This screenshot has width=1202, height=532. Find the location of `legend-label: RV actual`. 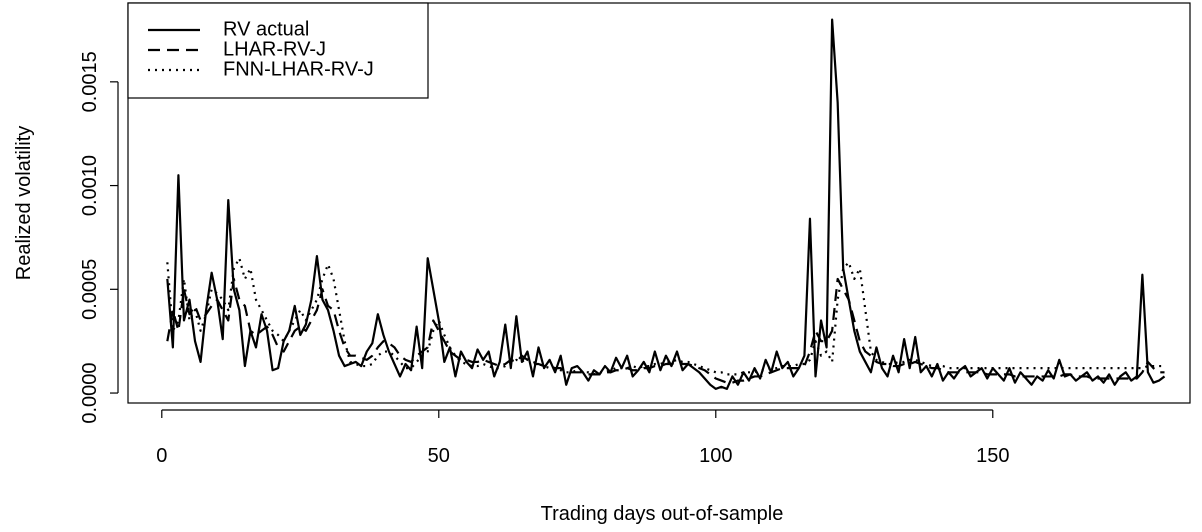

legend-label: RV actual is located at coordinates (266, 29).